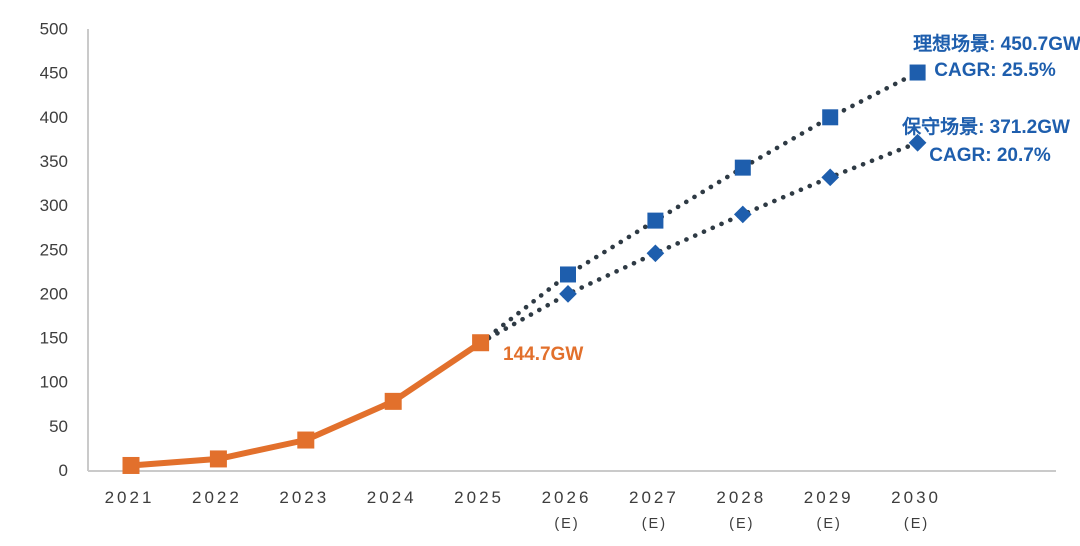 This screenshot has width=1080, height=546. Describe the element at coordinates (543, 354) in the screenshot. I see `current-value-label: 144.7GW` at that location.